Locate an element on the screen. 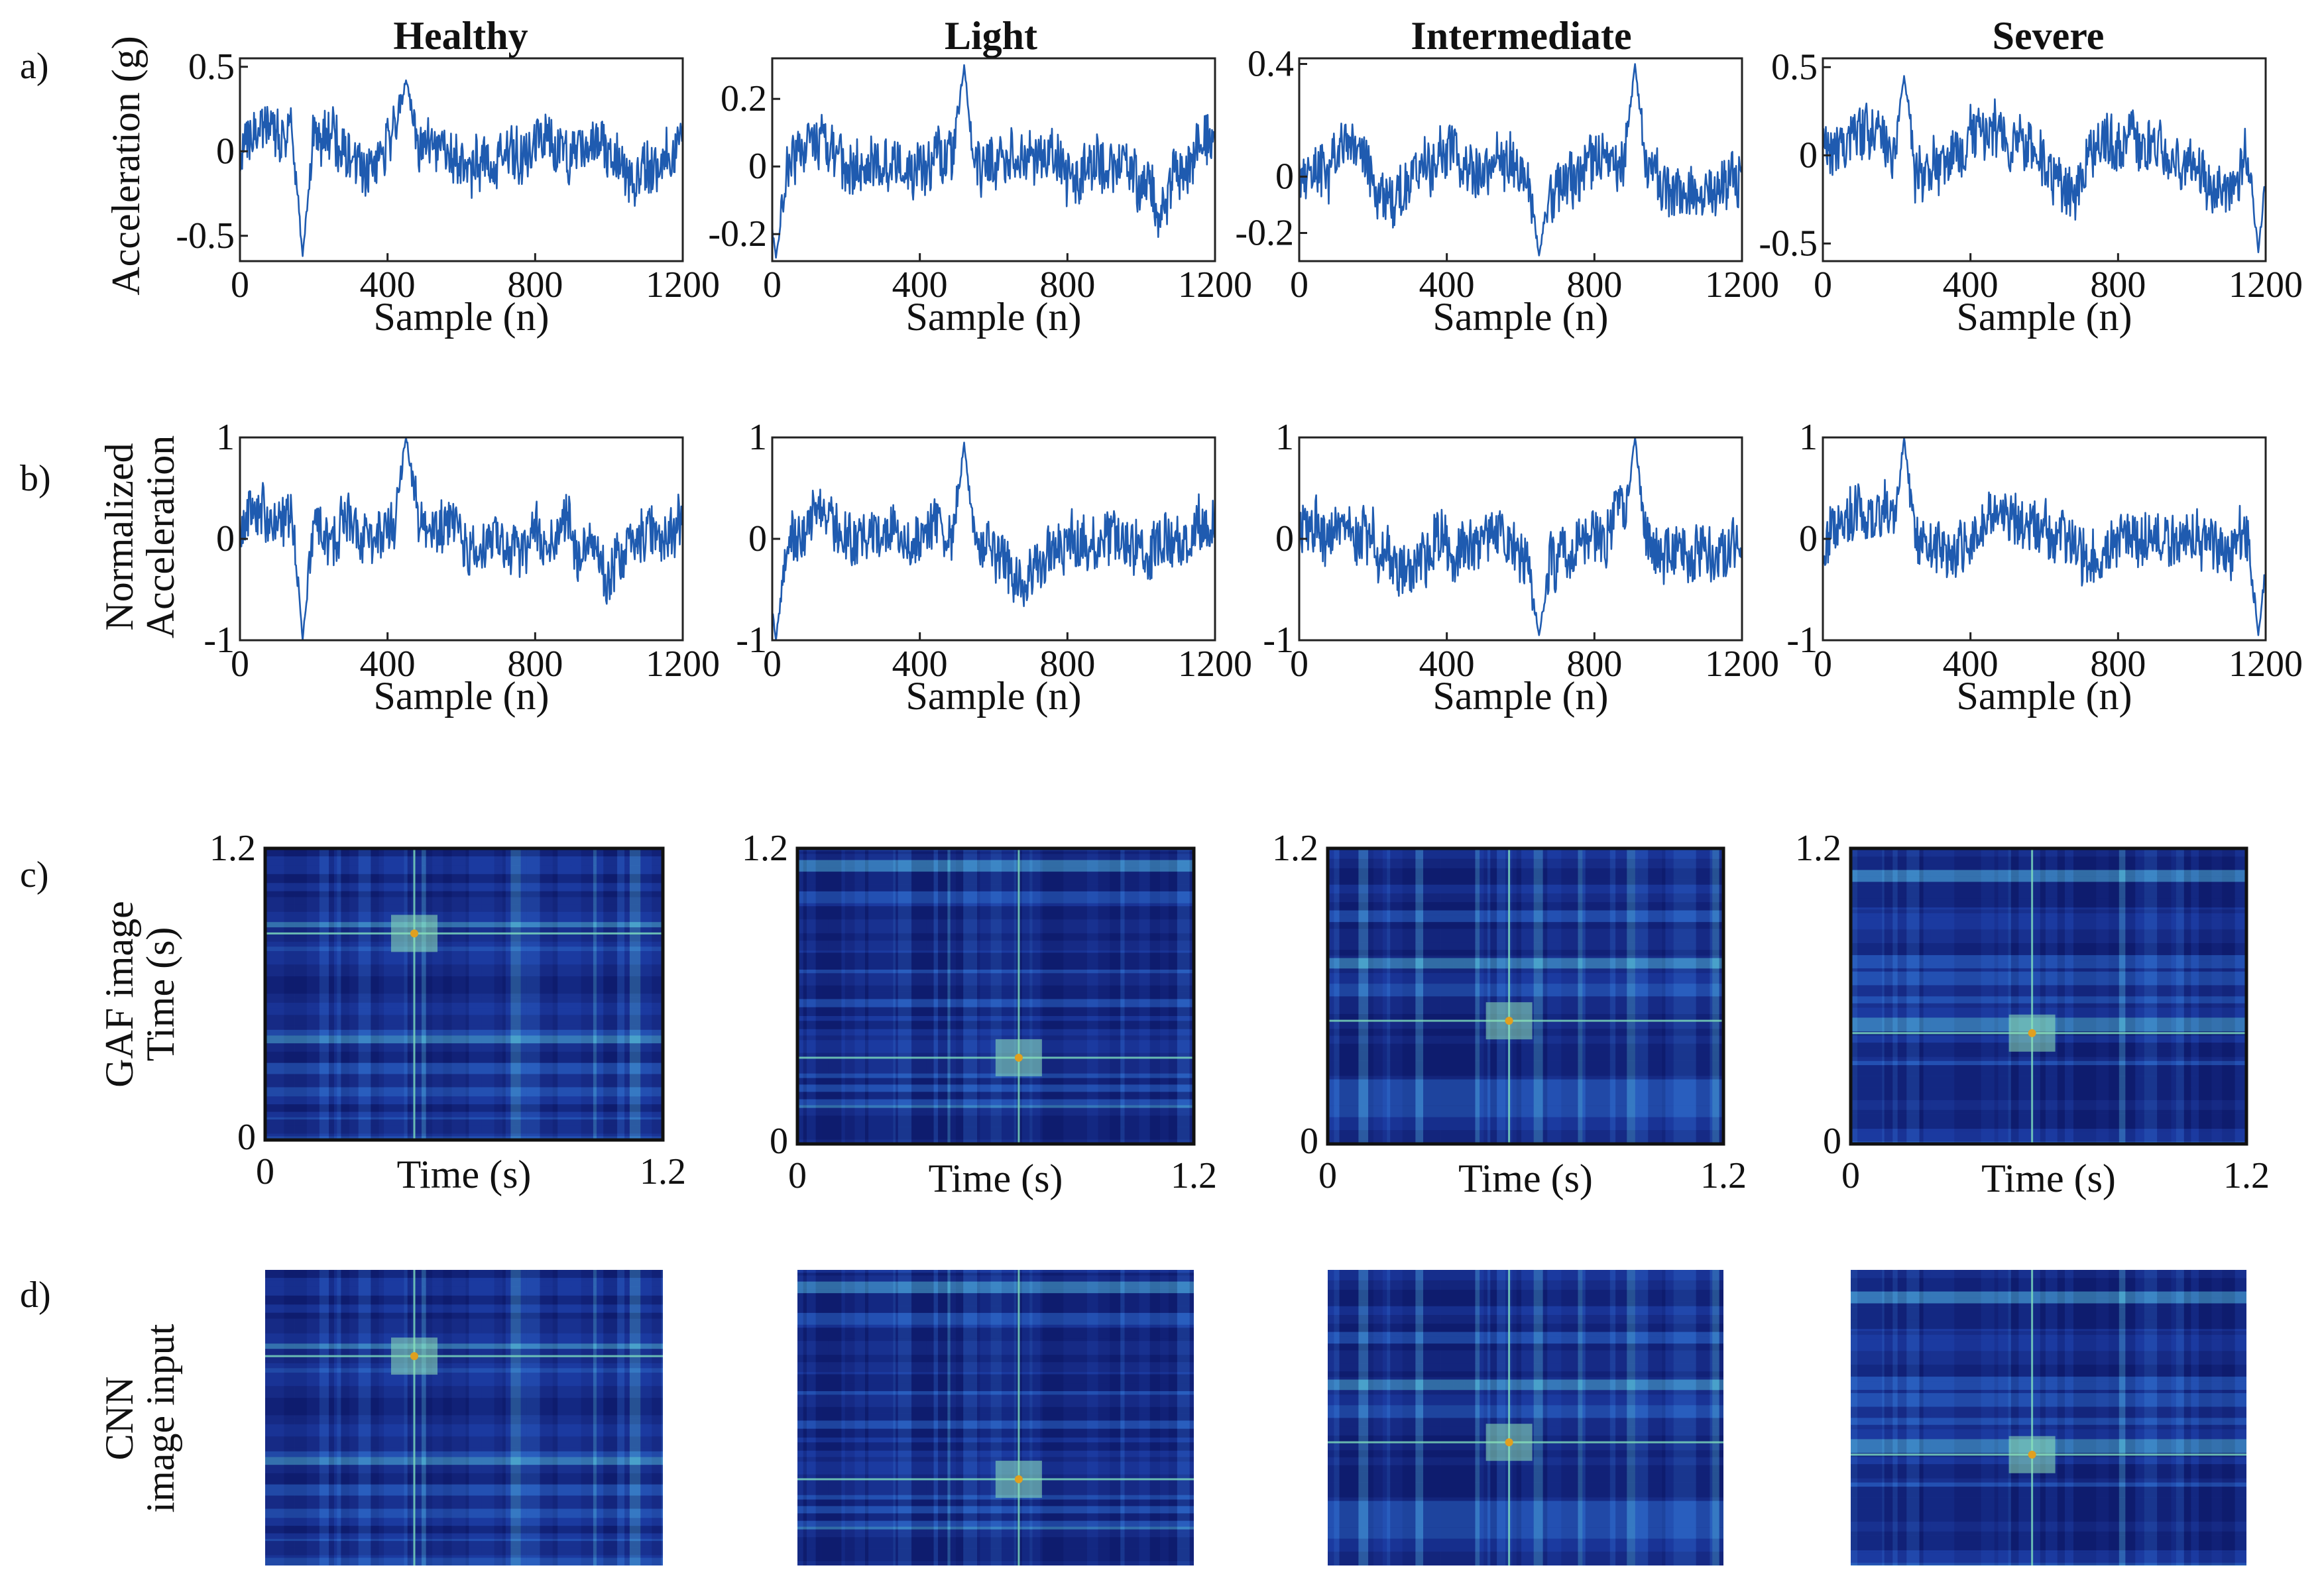 The image size is (2324, 1592). x-tick-label: 0 is located at coordinates (240, 285).